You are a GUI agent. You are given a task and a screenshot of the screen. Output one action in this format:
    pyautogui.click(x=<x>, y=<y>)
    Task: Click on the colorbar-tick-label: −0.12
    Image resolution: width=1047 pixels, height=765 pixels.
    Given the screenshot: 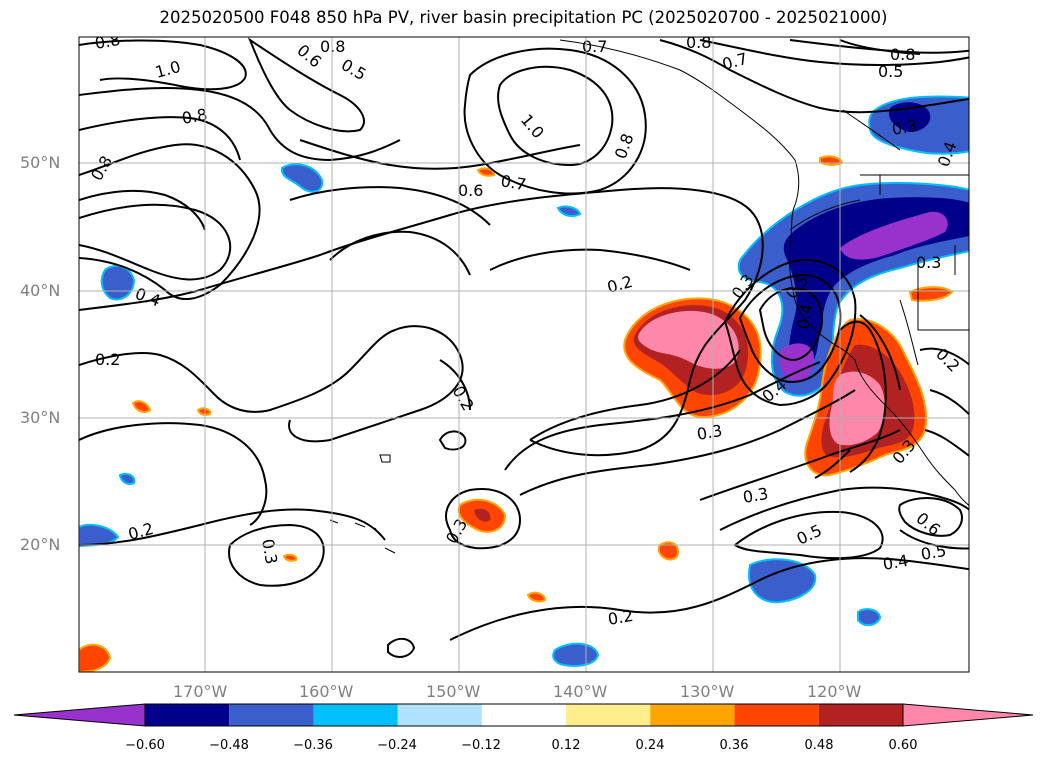 What is the action you would take?
    pyautogui.click(x=481, y=745)
    